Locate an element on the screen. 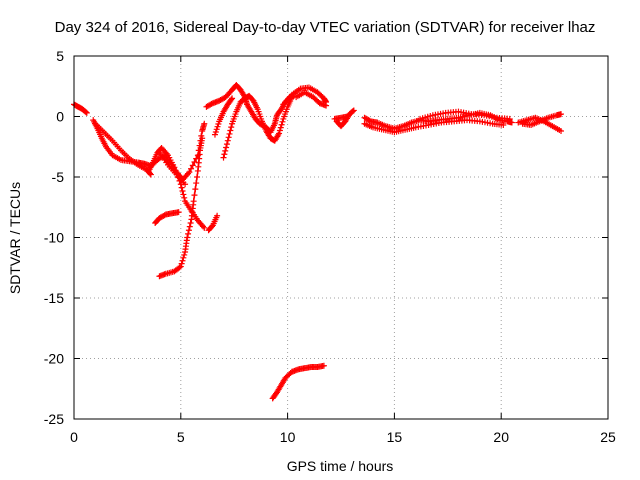 Image resolution: width=640 pixels, height=480 pixels. y-axis-label: SDTVAR / TECUs is located at coordinates (15, 238).